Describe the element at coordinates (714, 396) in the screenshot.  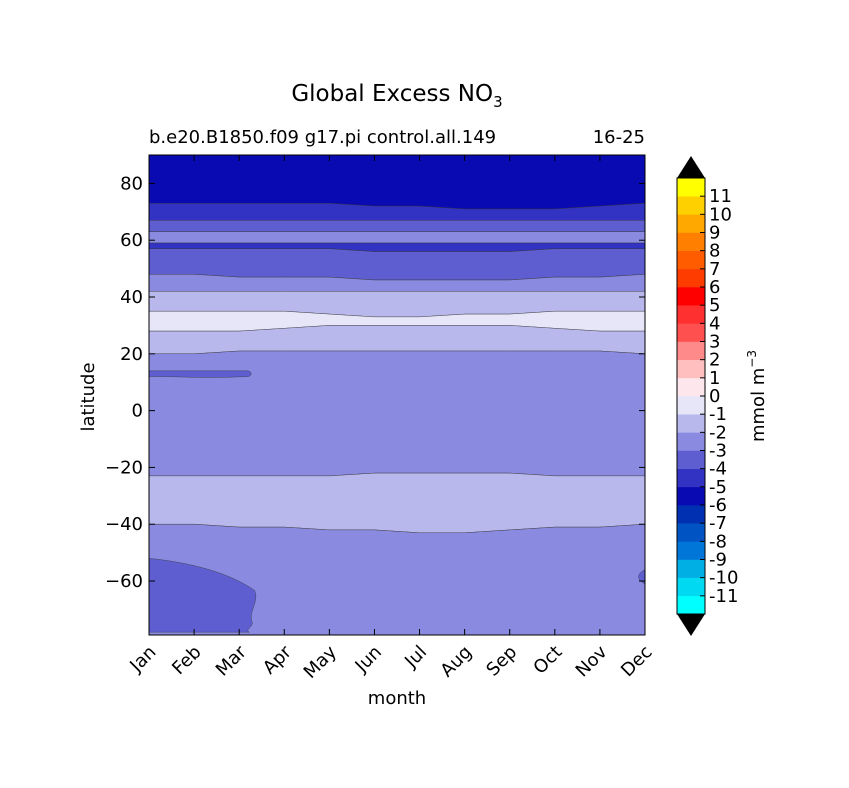
I see `colorbar-tick-label-0: 0` at that location.